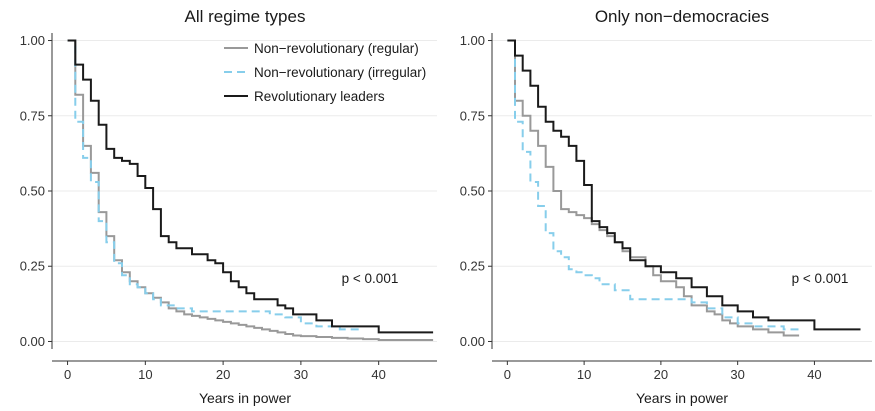 This screenshot has width=875, height=411. What do you see at coordinates (340, 72) in the screenshot?
I see `legend-entry-label: Non−revolutionary (irregular)` at bounding box center [340, 72].